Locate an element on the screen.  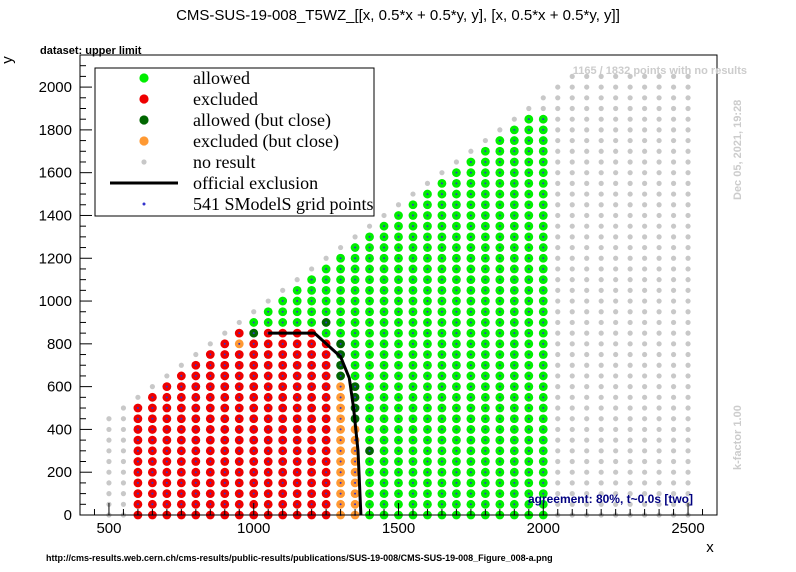
y-tick-label: 200 is located at coordinates (59, 472).